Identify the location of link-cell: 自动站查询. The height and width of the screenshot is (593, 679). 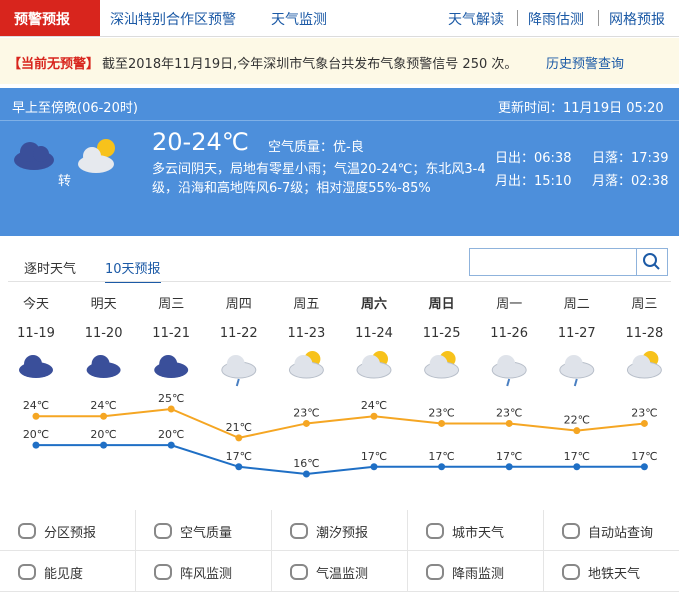
(611, 530).